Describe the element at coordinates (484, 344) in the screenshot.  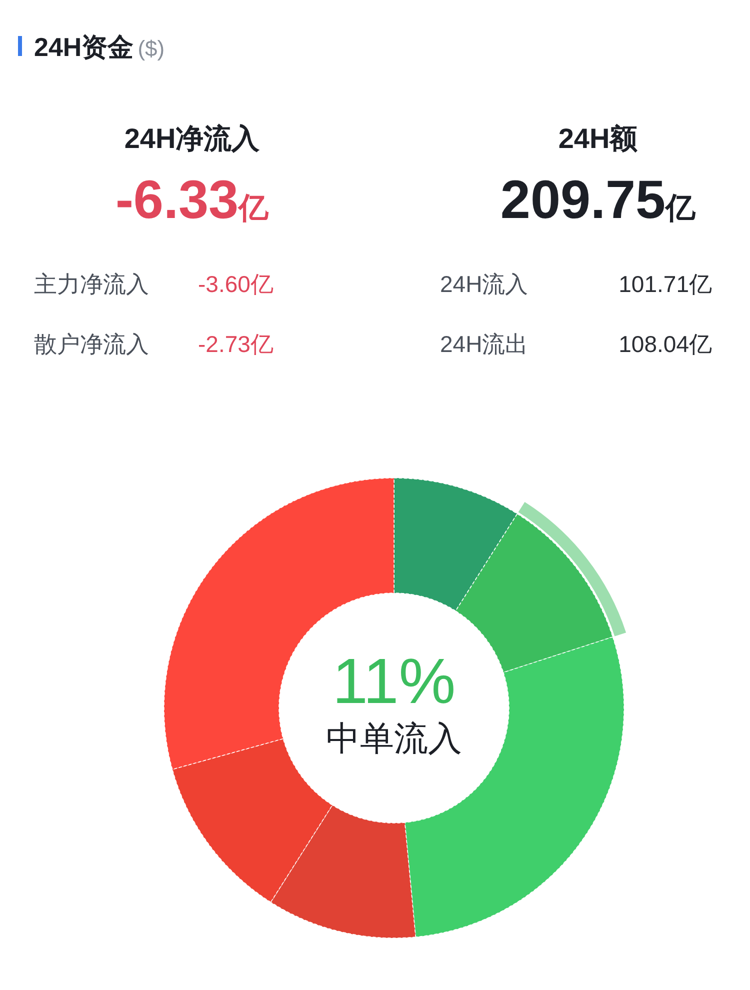
I see `text: 24H流出` at that location.